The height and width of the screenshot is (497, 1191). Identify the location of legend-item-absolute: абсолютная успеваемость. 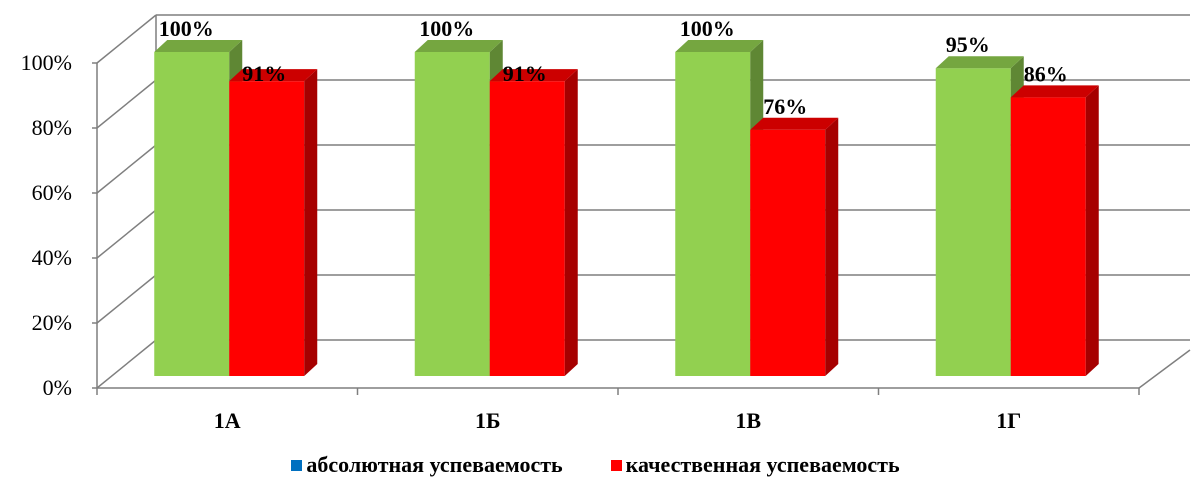
(427, 465).